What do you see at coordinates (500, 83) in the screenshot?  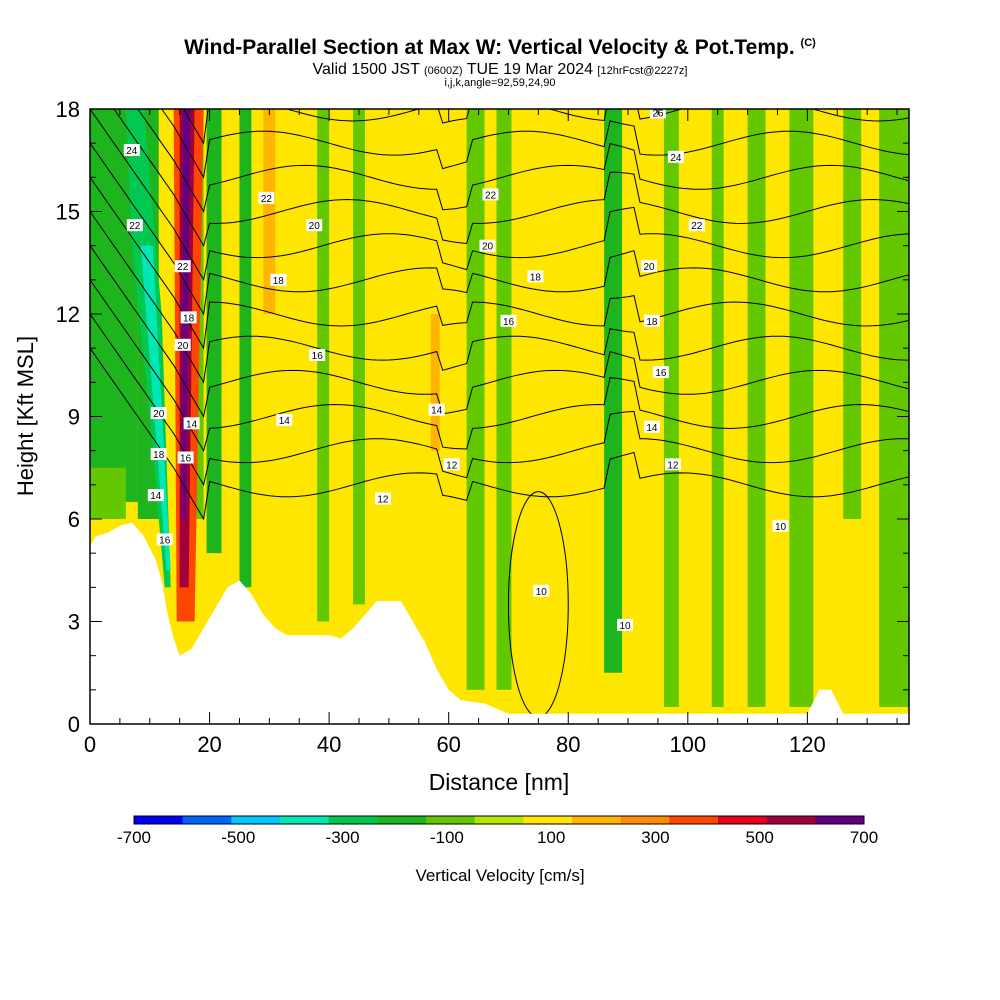 I see `chart-indices: i,j,k,angle=92,59,24,90` at bounding box center [500, 83].